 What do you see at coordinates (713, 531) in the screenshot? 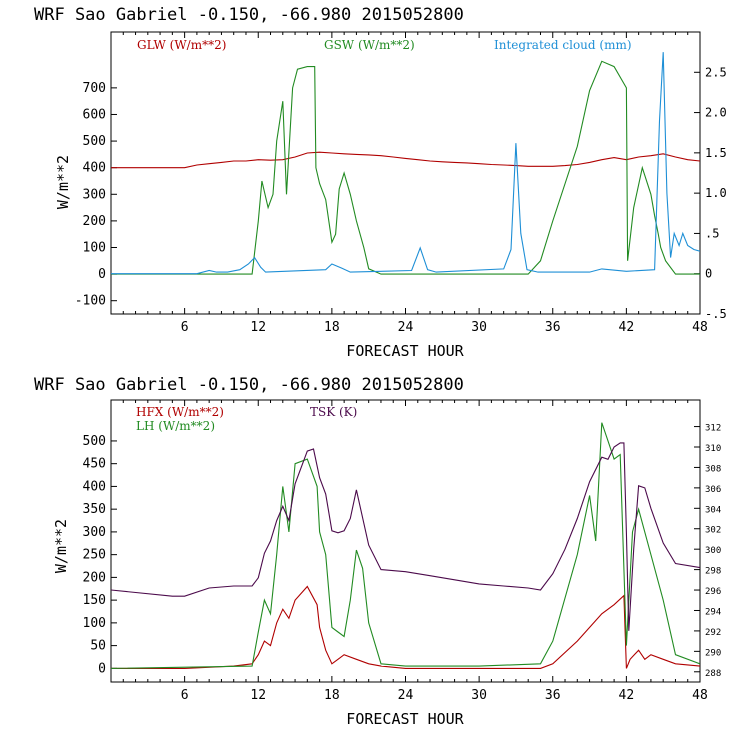
I see `y2-tick-label: 302` at bounding box center [713, 531].